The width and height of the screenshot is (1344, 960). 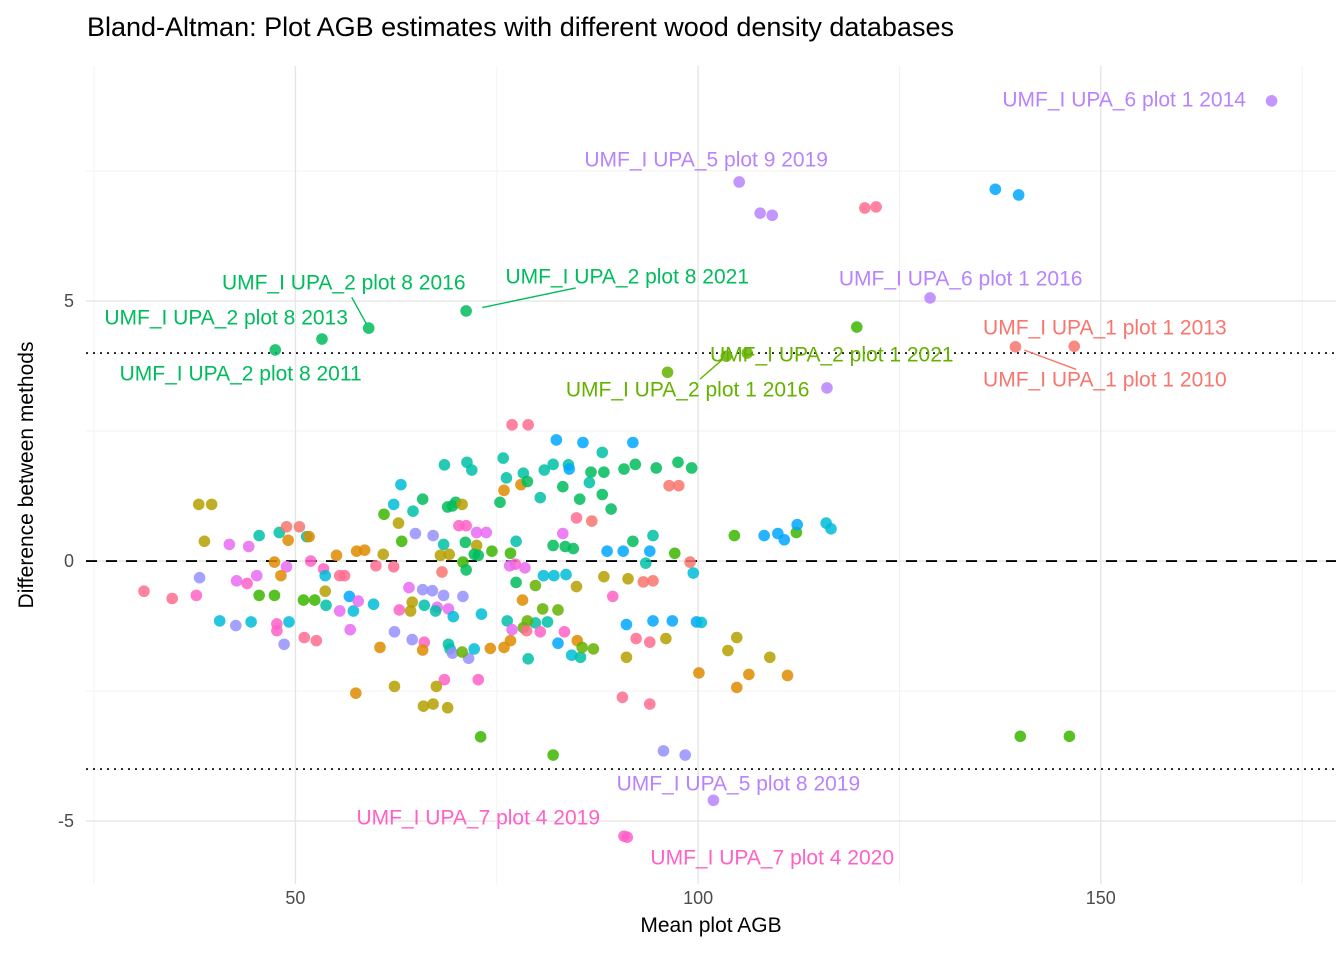 I want to click on x-tick-label: 100, so click(x=698, y=898).